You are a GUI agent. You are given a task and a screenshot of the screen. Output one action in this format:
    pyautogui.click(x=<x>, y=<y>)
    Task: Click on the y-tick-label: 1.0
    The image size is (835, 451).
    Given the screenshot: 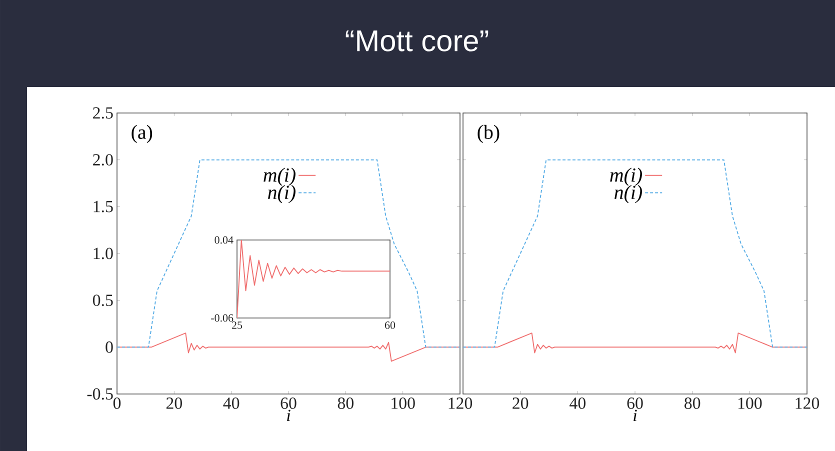 What is the action you would take?
    pyautogui.click(x=103, y=254)
    